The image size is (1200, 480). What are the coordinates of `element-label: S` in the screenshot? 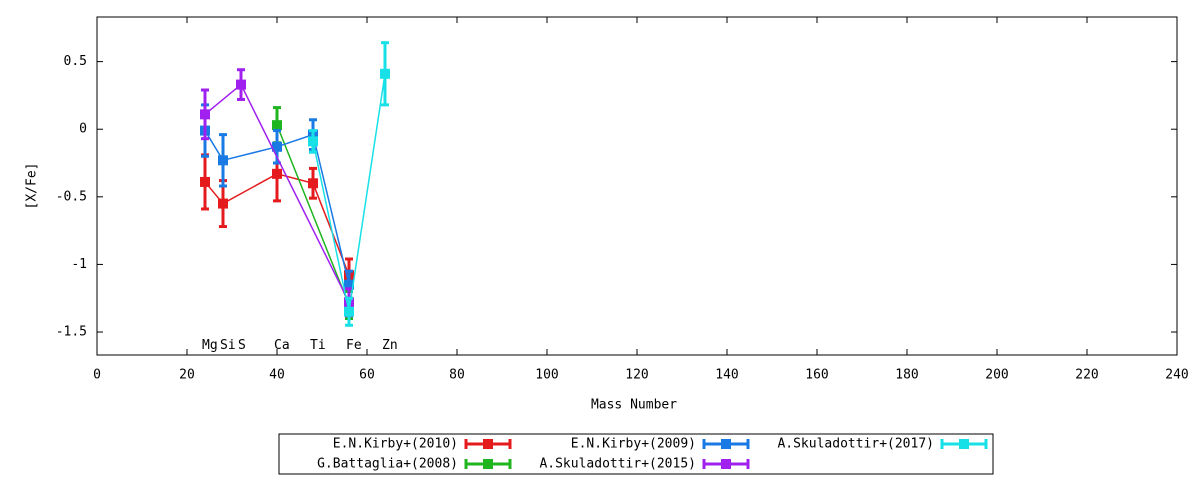 It's located at (242, 345).